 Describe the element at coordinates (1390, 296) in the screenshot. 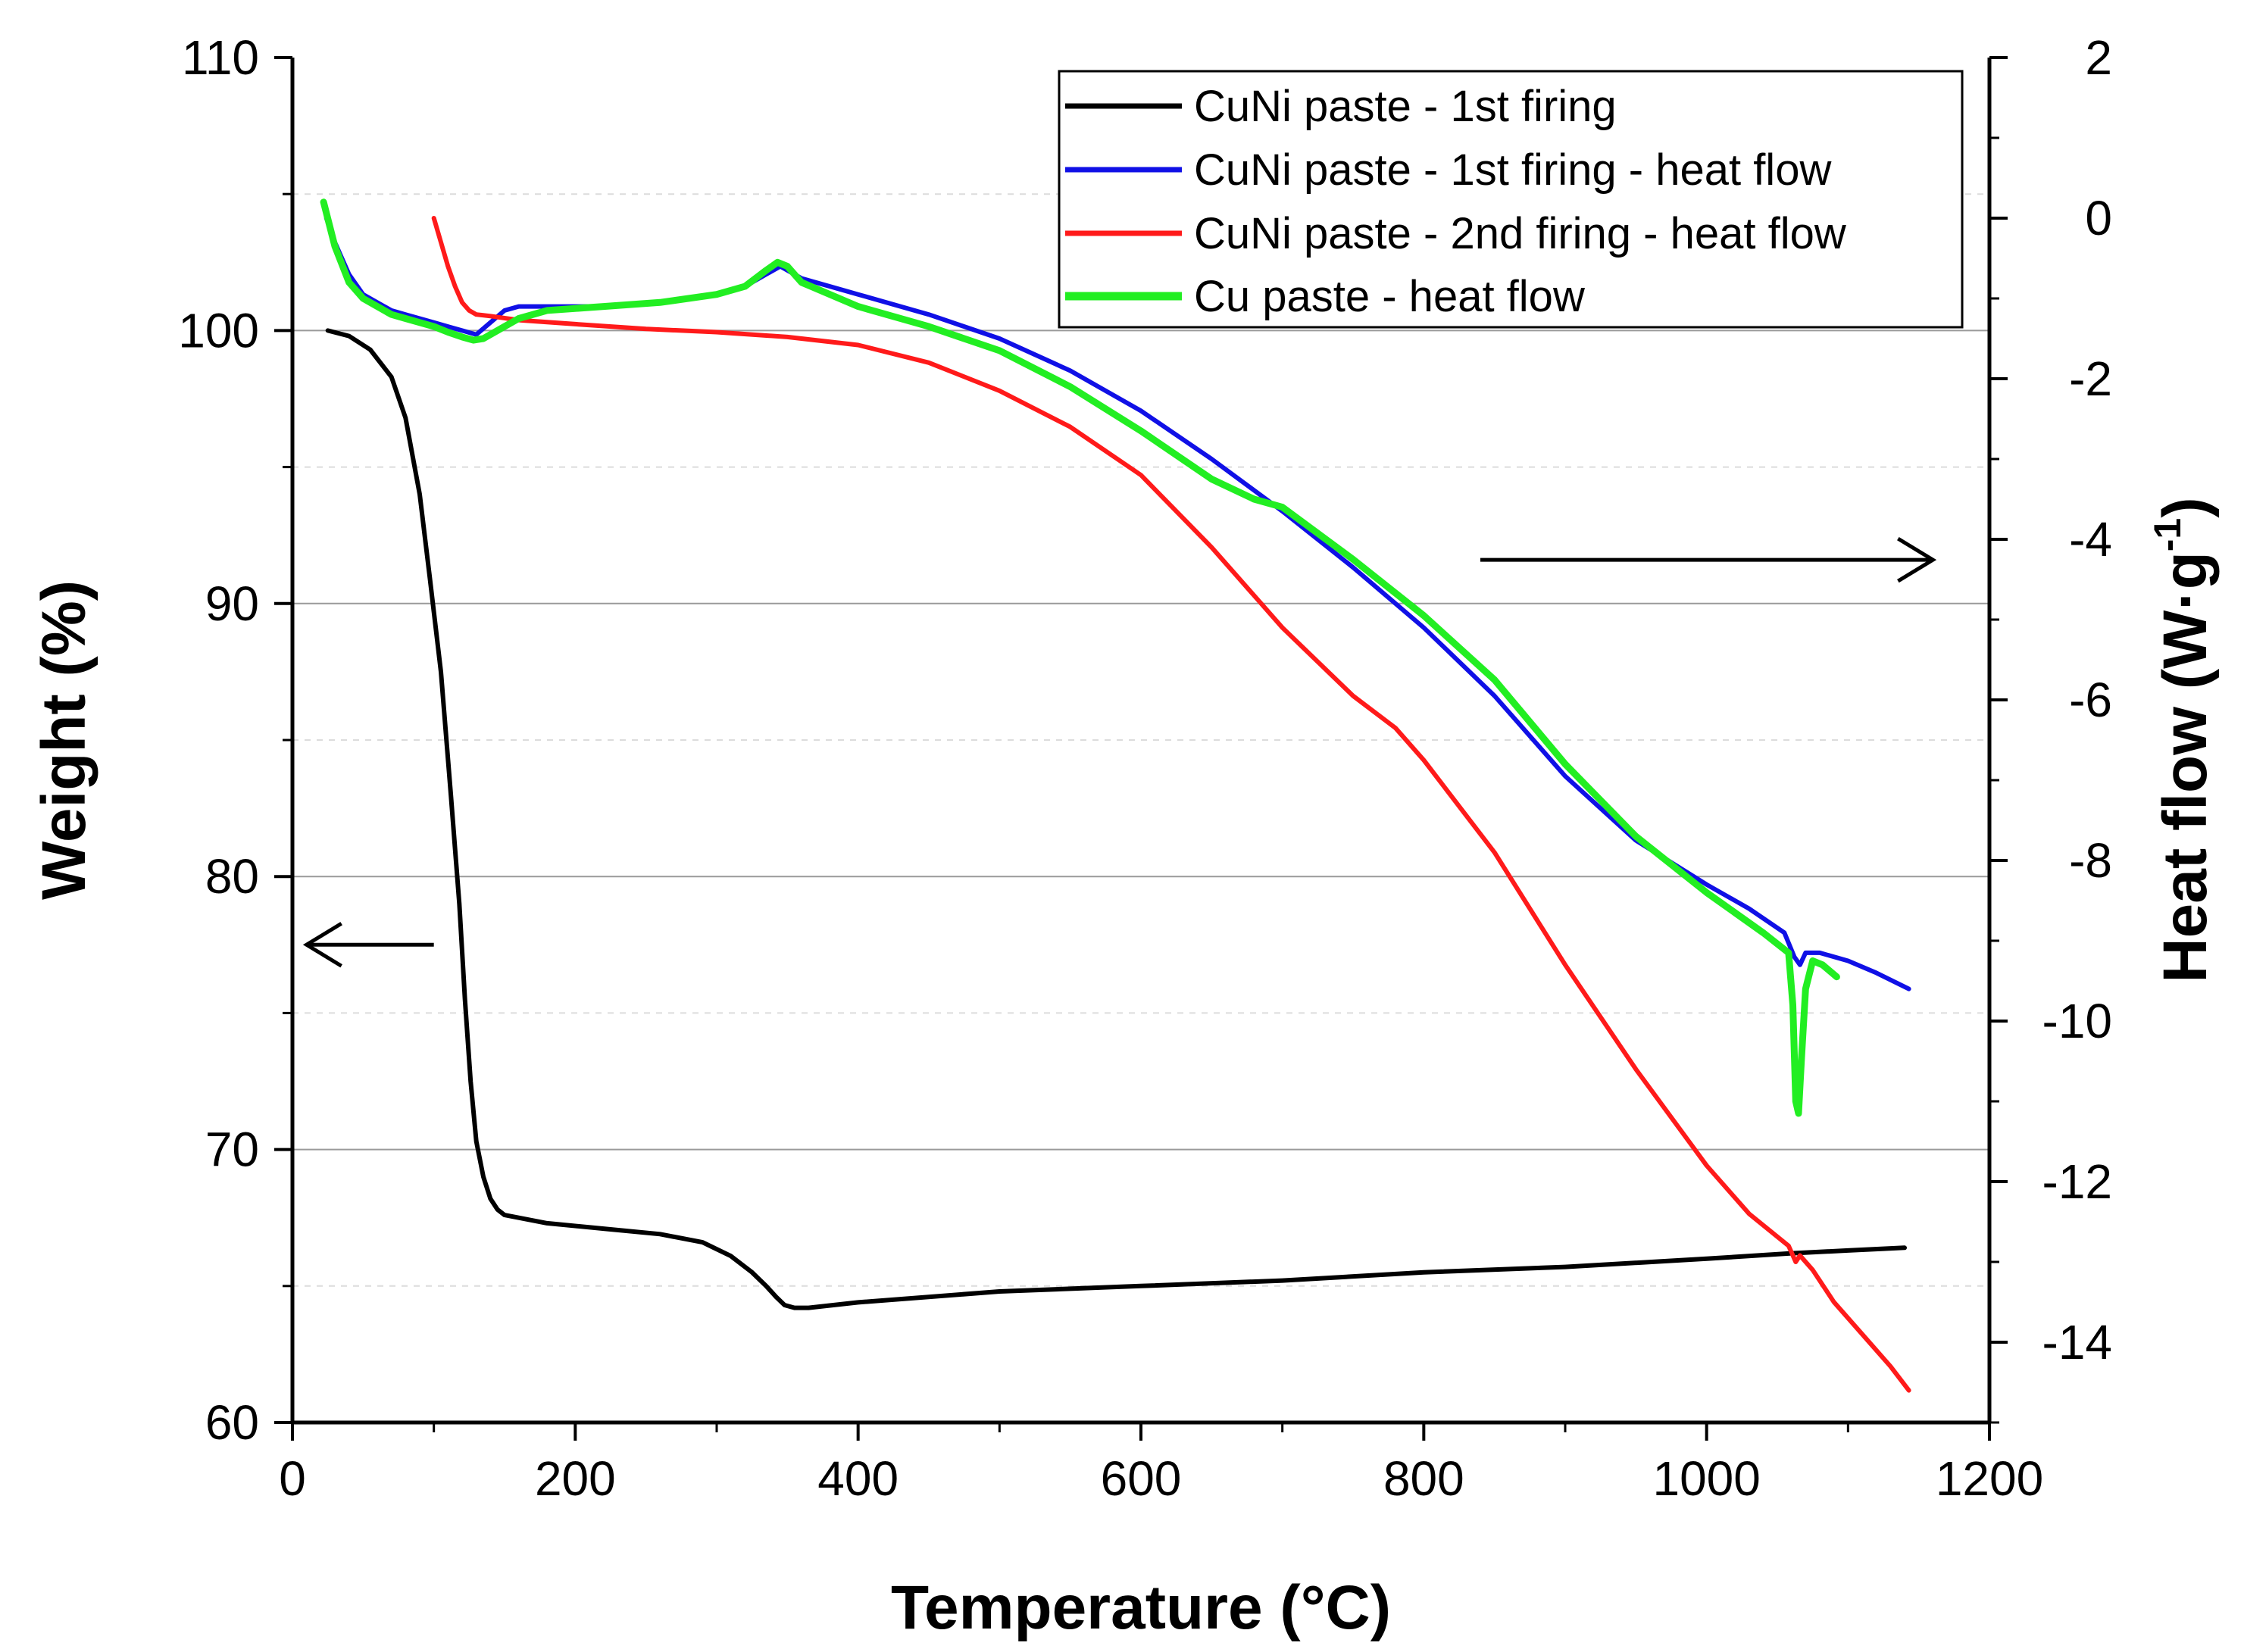

I see `legend-label-cu-heat: Cu paste - heat flow` at that location.